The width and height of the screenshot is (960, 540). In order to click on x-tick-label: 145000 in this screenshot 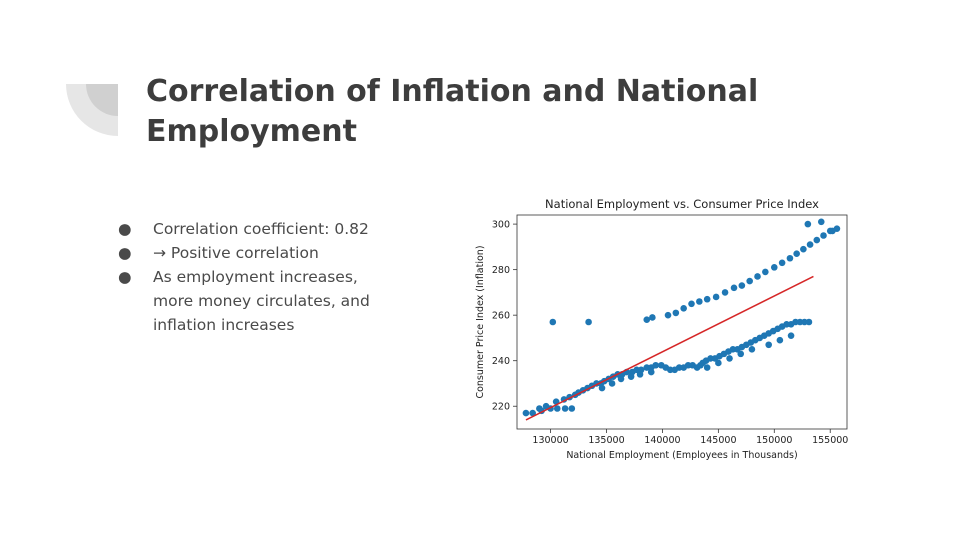, I will do `click(718, 440)`.